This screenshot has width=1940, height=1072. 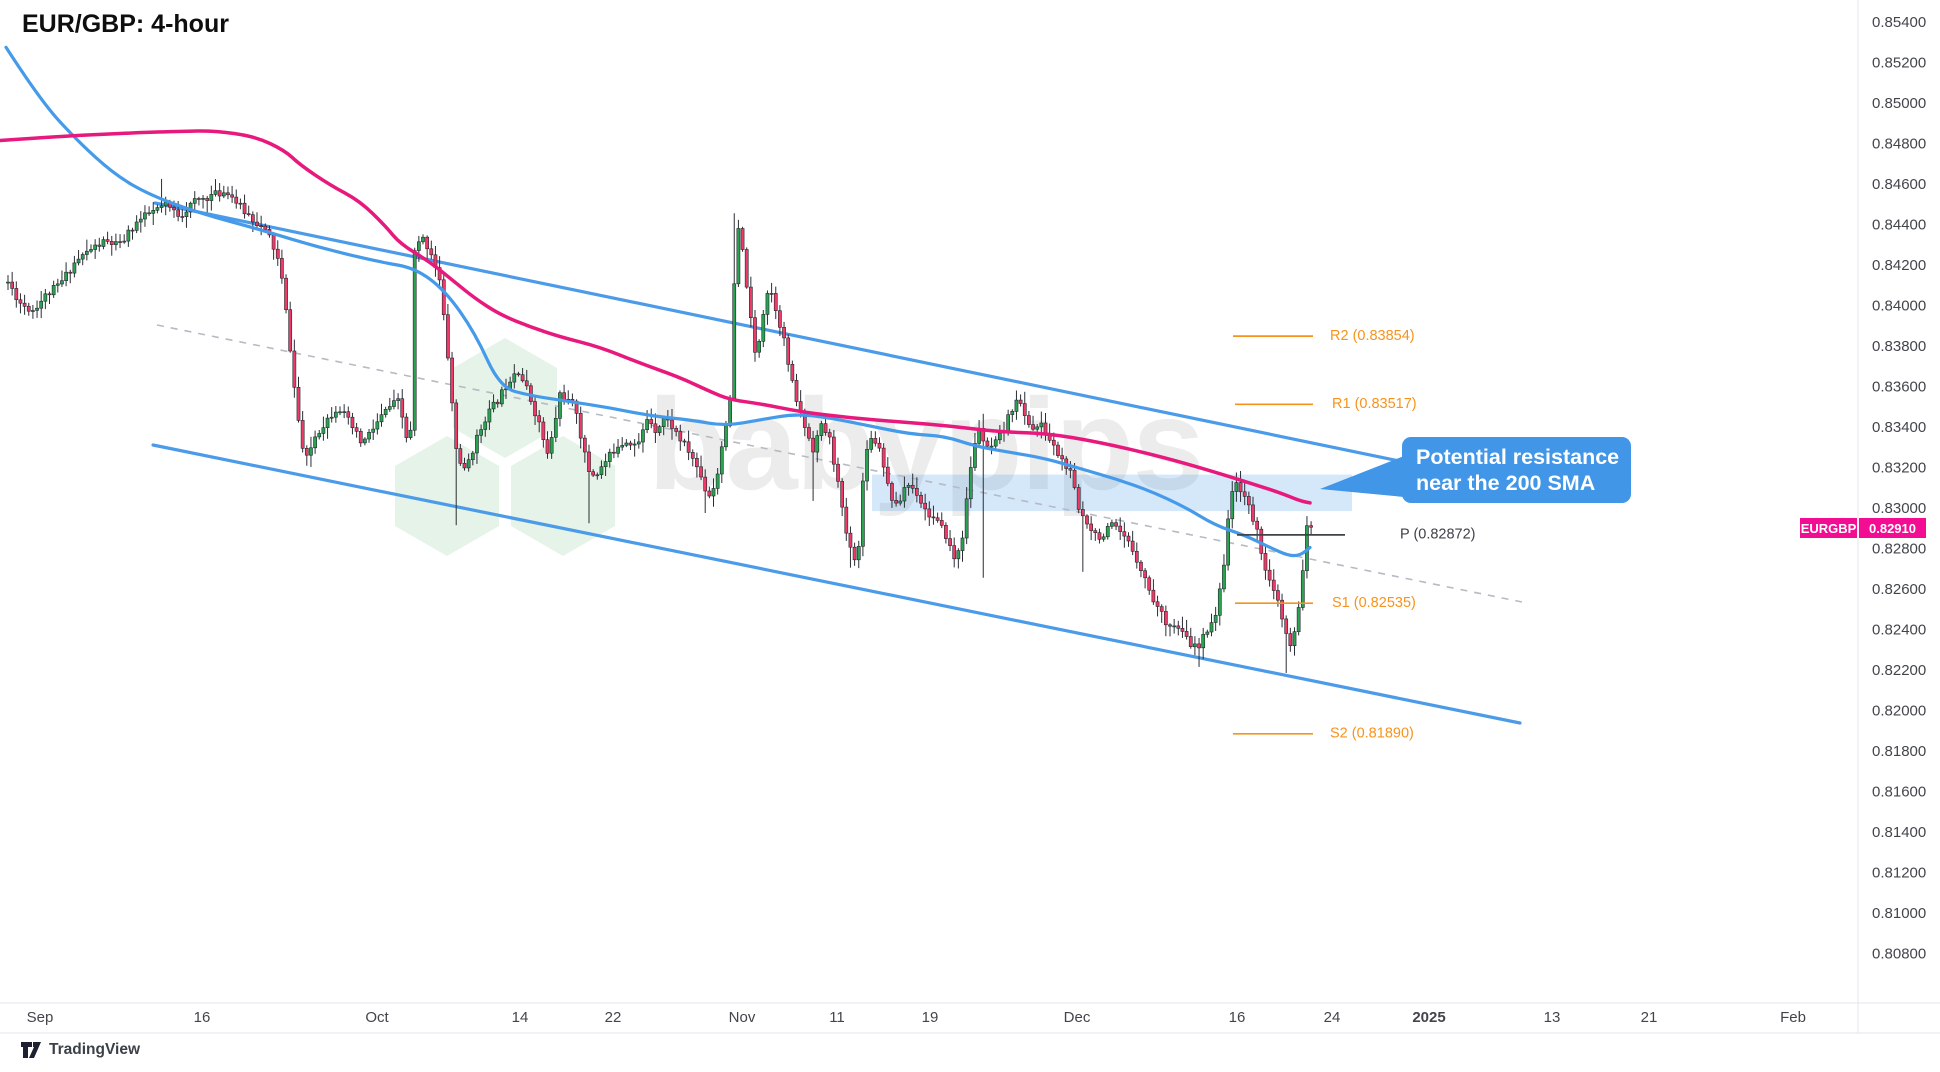 What do you see at coordinates (1899, 103) in the screenshot?
I see `price-axis-label: 0.85000` at bounding box center [1899, 103].